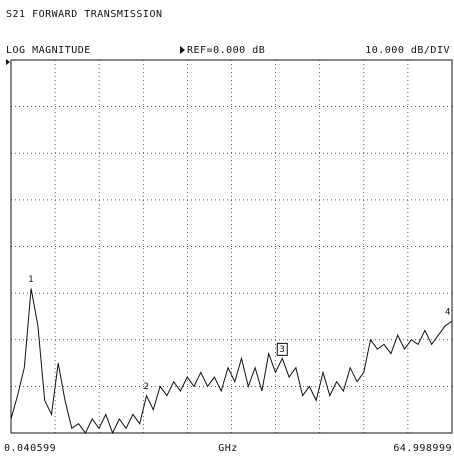 This screenshot has width=454, height=456. What do you see at coordinates (422, 448) in the screenshot?
I see `x-stop-label: 64.998999` at bounding box center [422, 448].